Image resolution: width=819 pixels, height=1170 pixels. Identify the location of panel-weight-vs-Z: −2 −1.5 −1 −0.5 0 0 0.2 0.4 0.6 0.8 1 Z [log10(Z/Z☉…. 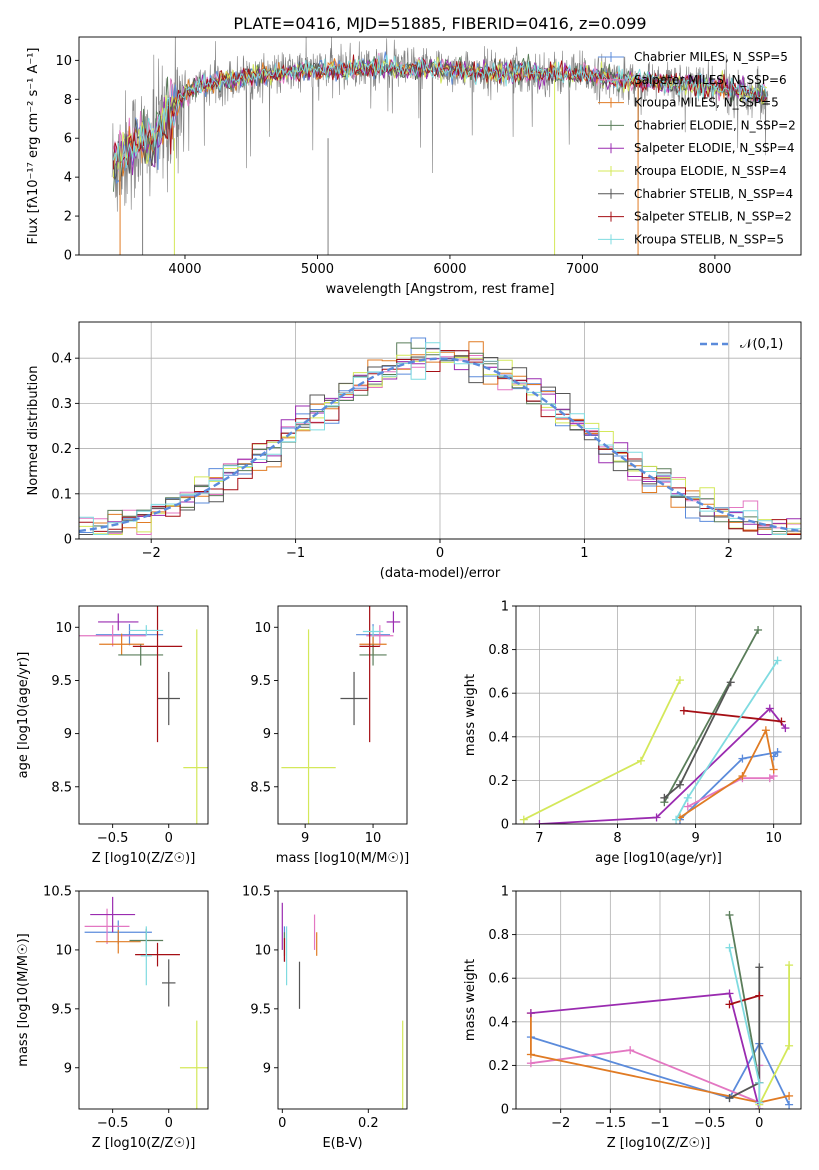
(632, 1018).